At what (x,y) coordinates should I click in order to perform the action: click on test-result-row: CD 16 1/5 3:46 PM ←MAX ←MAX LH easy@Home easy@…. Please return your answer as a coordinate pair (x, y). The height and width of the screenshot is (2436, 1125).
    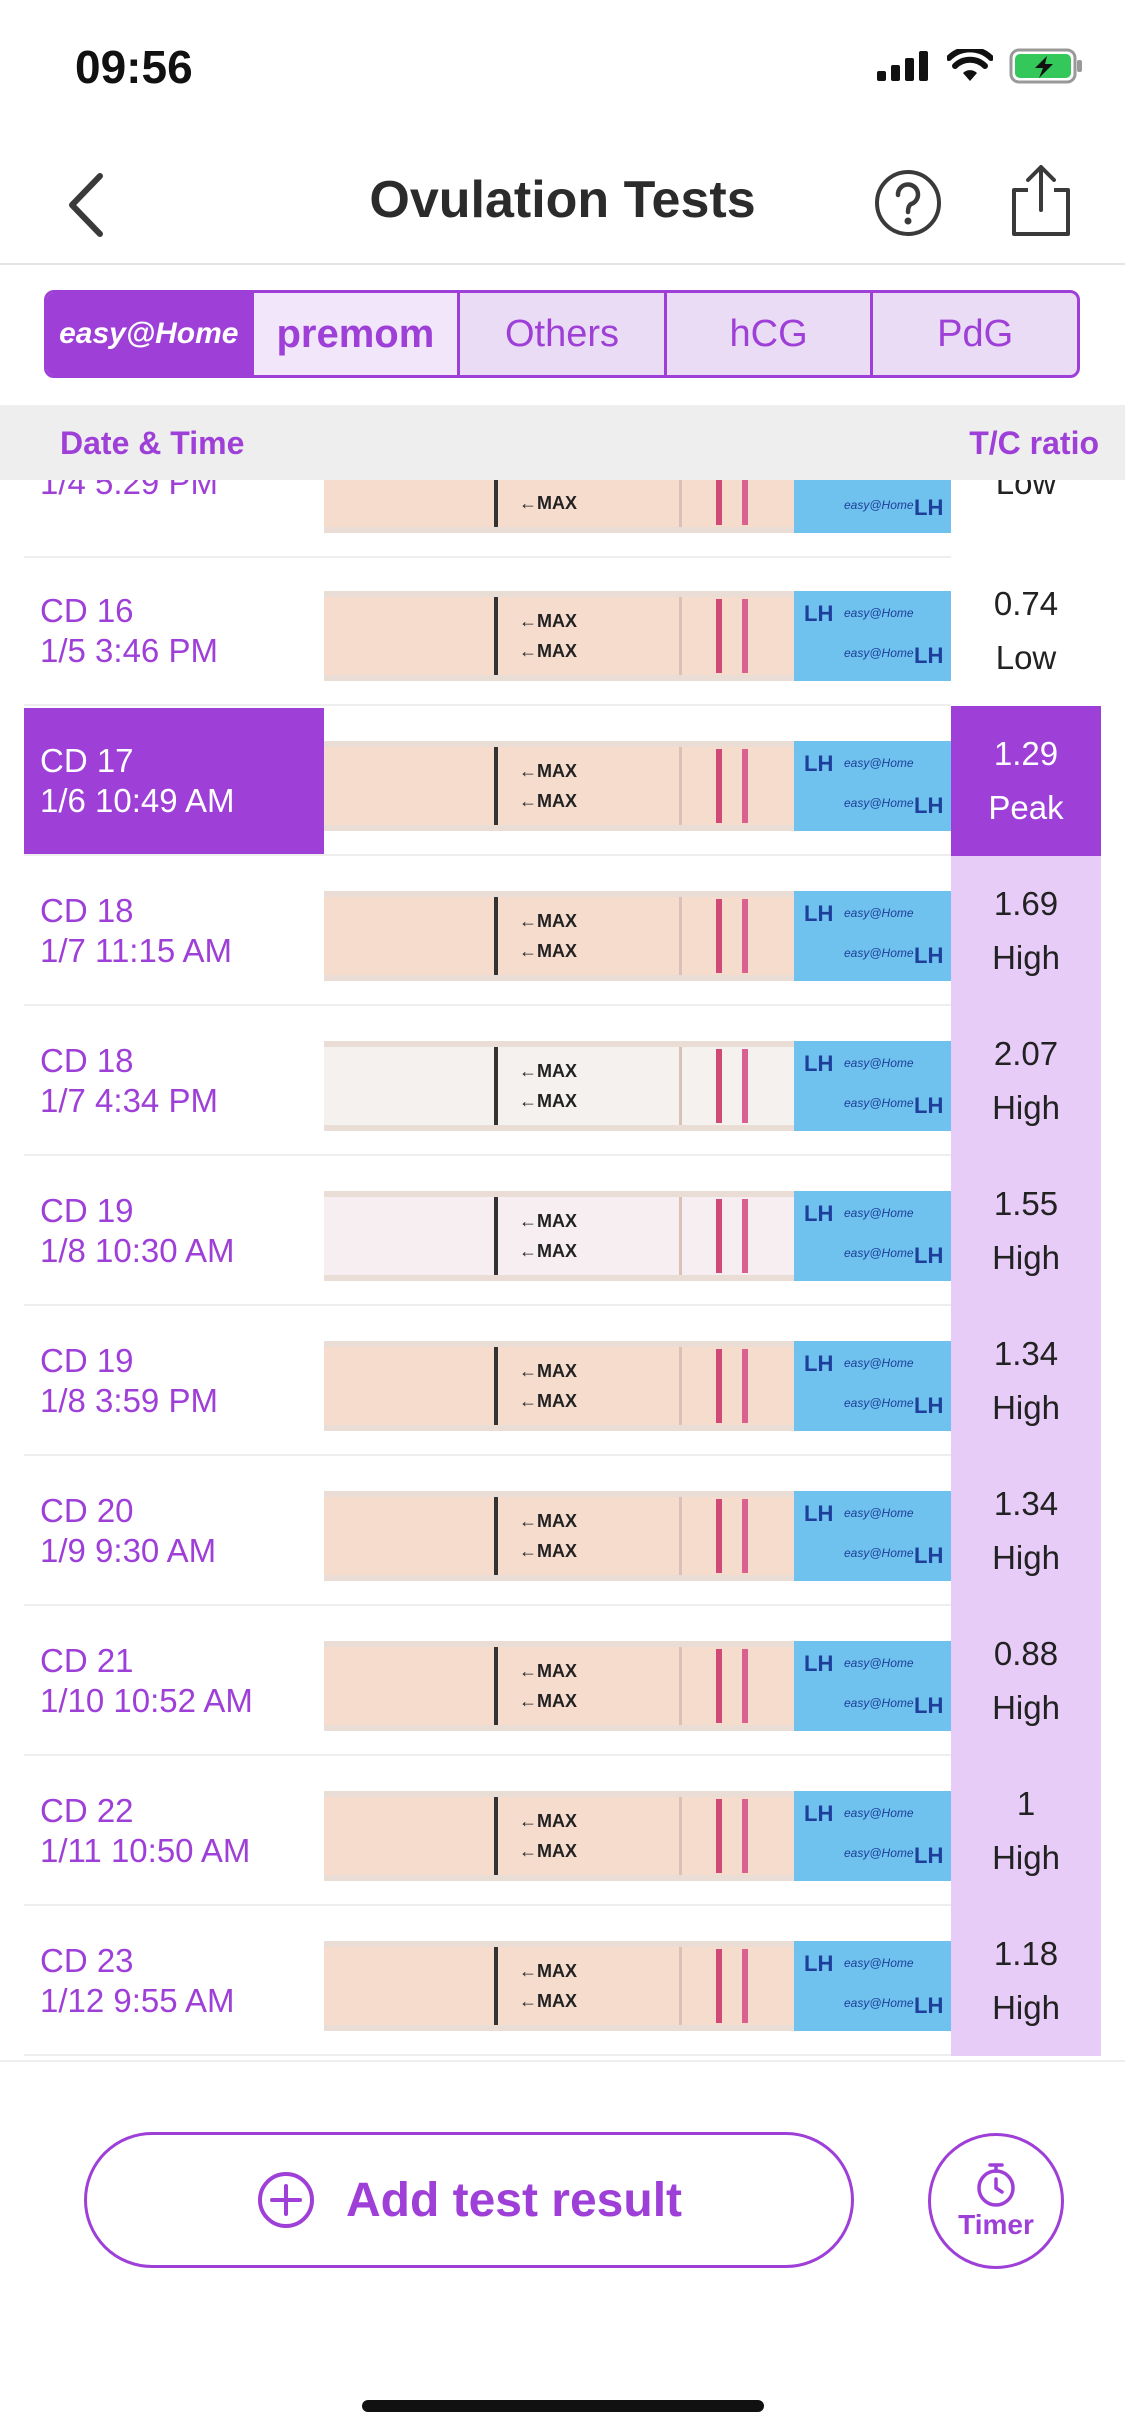
    Looking at the image, I should click on (562, 631).